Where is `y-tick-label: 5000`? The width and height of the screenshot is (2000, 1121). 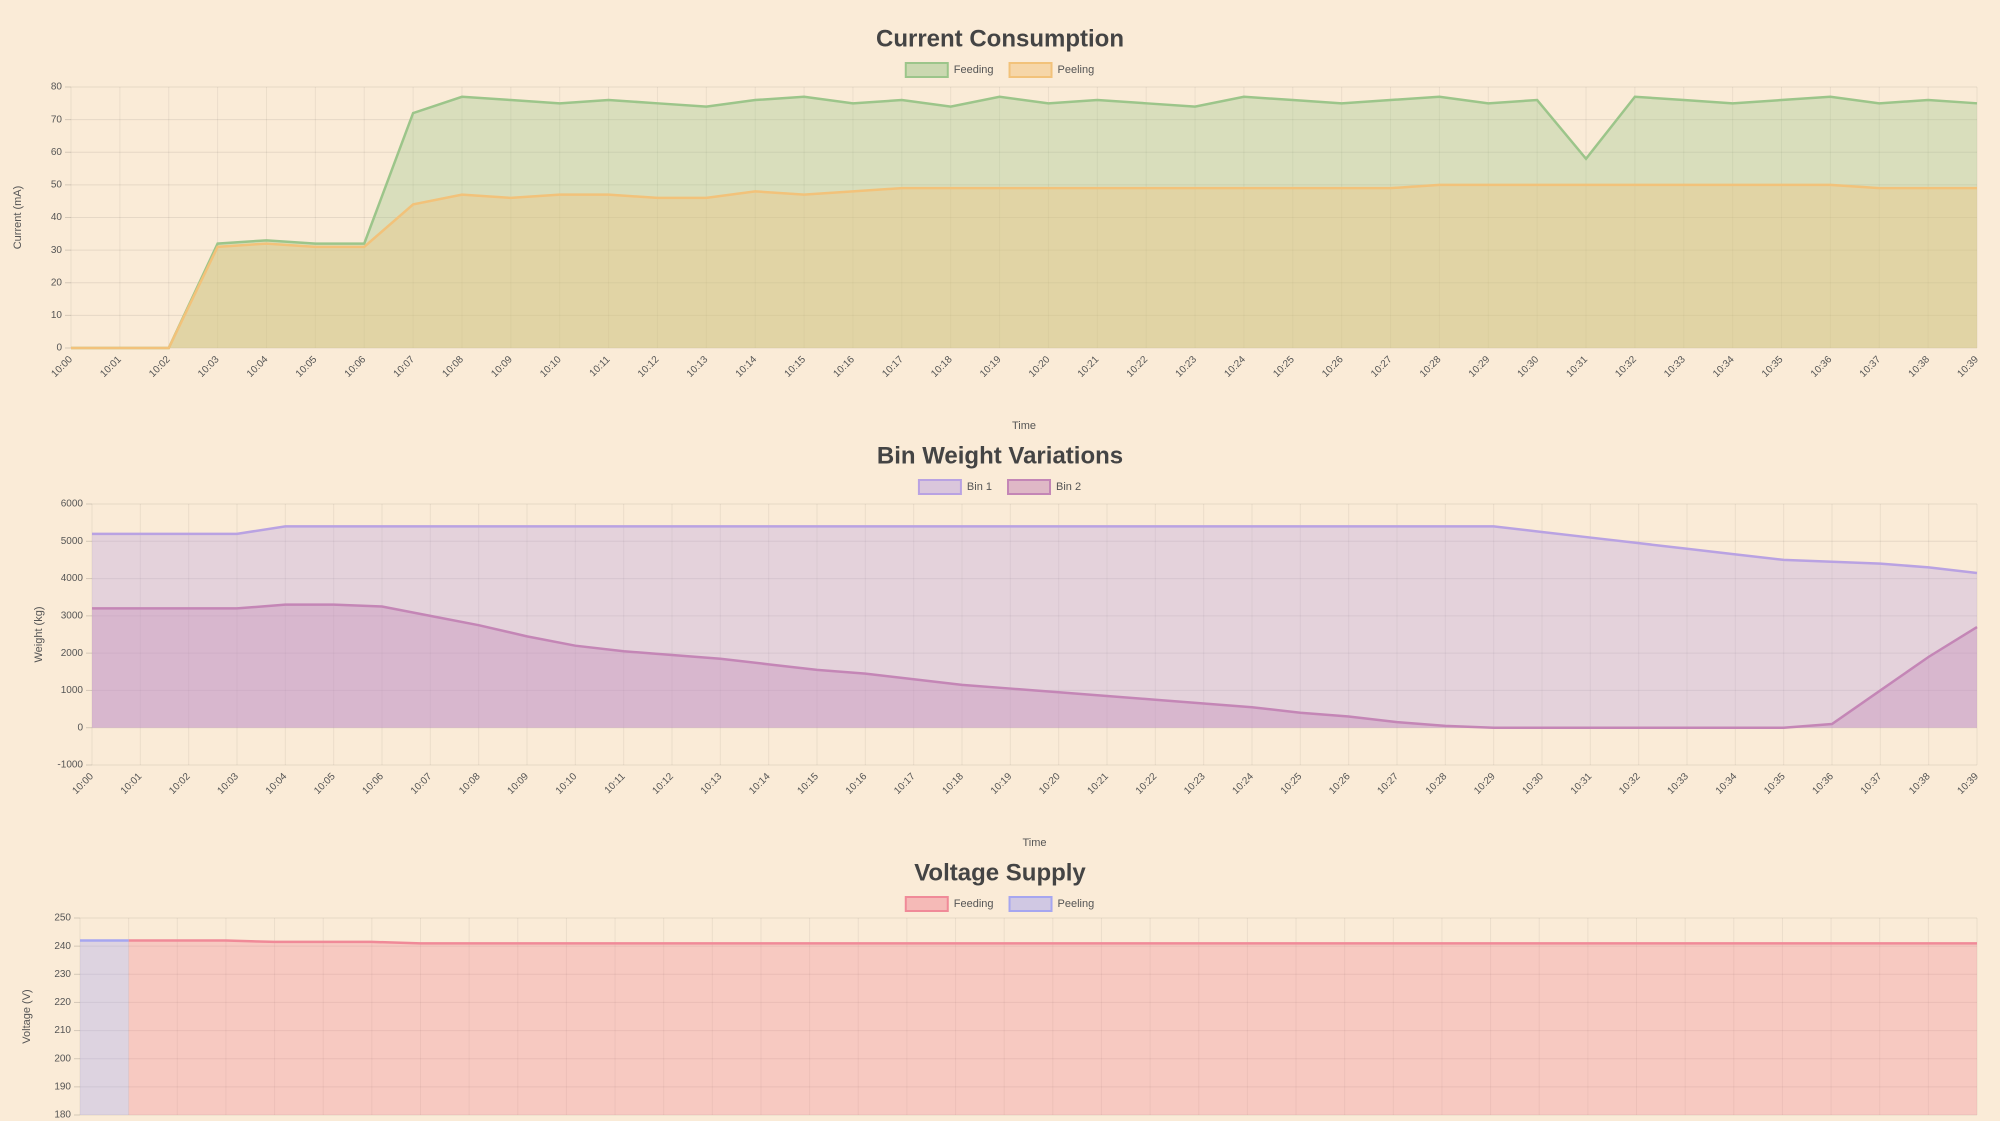
y-tick-label: 5000 is located at coordinates (72, 541).